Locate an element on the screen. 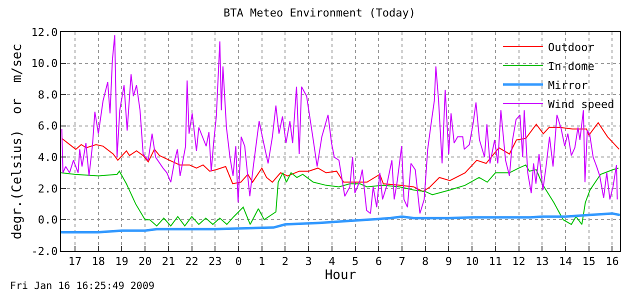  y-tick-label: 12.0 is located at coordinates (44, 32).